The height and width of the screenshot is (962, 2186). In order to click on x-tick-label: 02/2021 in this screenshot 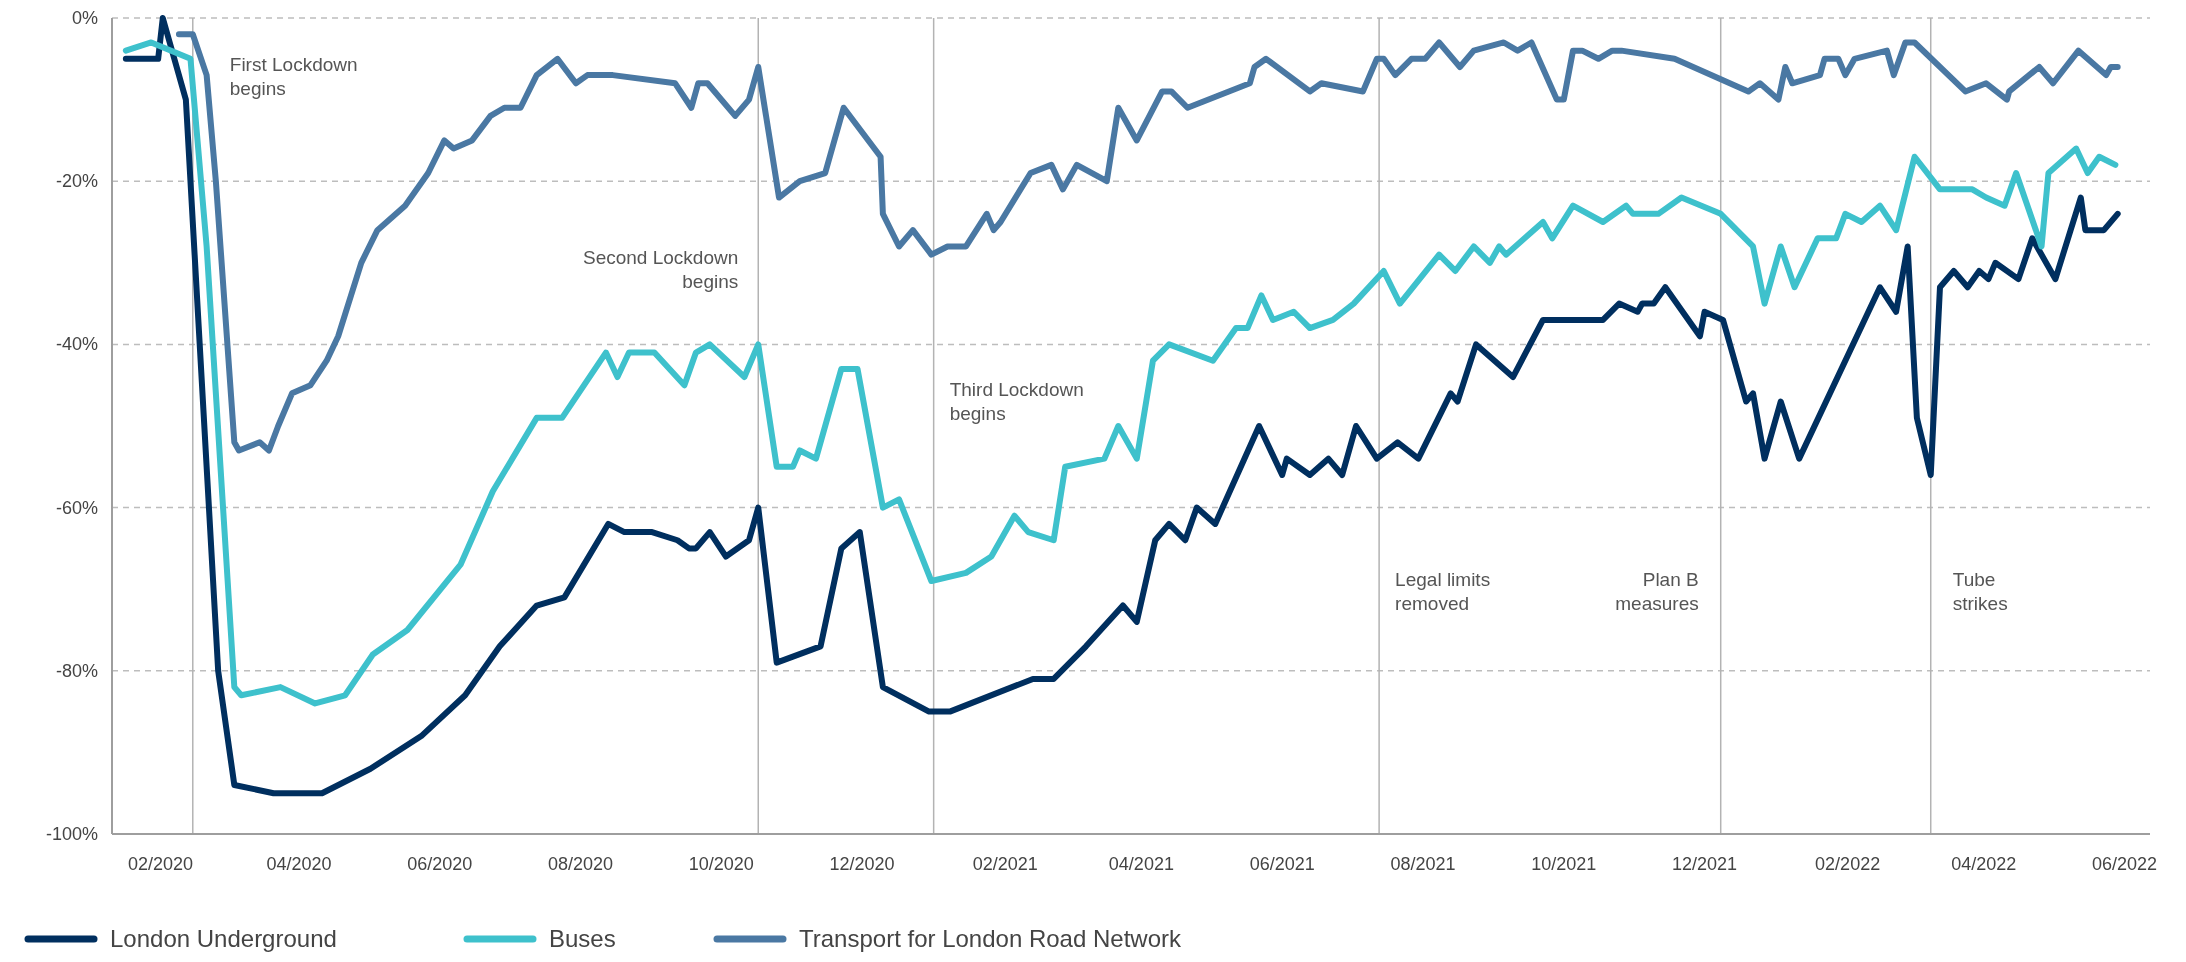, I will do `click(1005, 864)`.